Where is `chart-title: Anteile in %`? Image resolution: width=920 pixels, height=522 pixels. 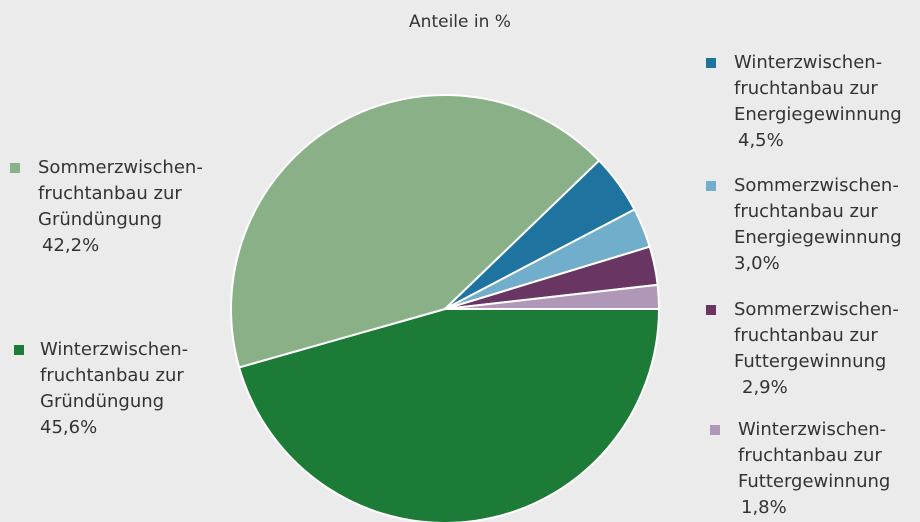 chart-title: Anteile in % is located at coordinates (460, 22).